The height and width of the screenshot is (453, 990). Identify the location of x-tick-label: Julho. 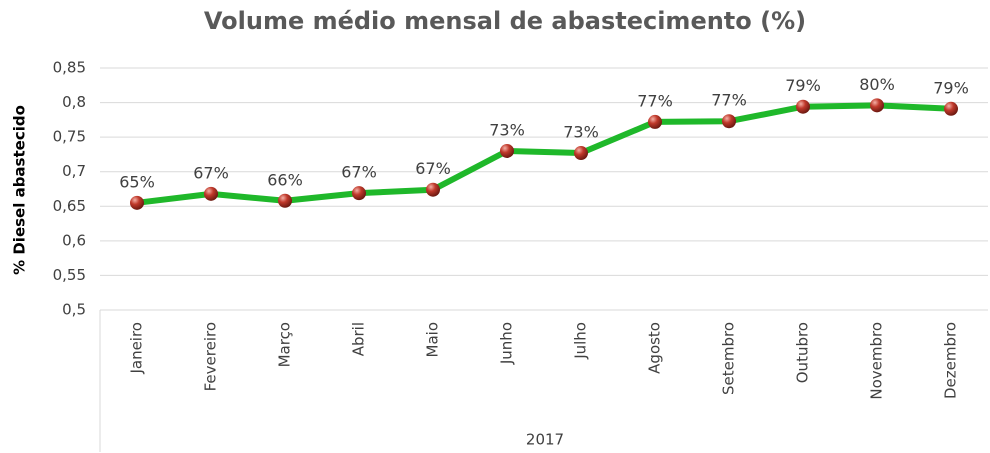
(581, 341).